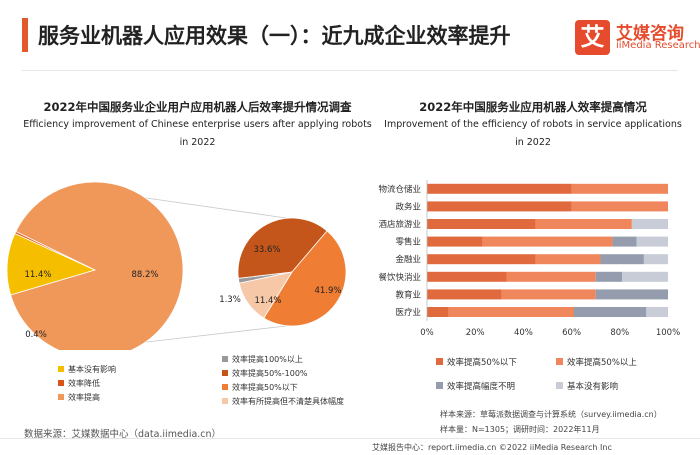 Image resolution: width=700 pixels, height=455 pixels. What do you see at coordinates (37, 275) in the screenshot?
I see `main-pie-label-0: 11.4%` at bounding box center [37, 275].